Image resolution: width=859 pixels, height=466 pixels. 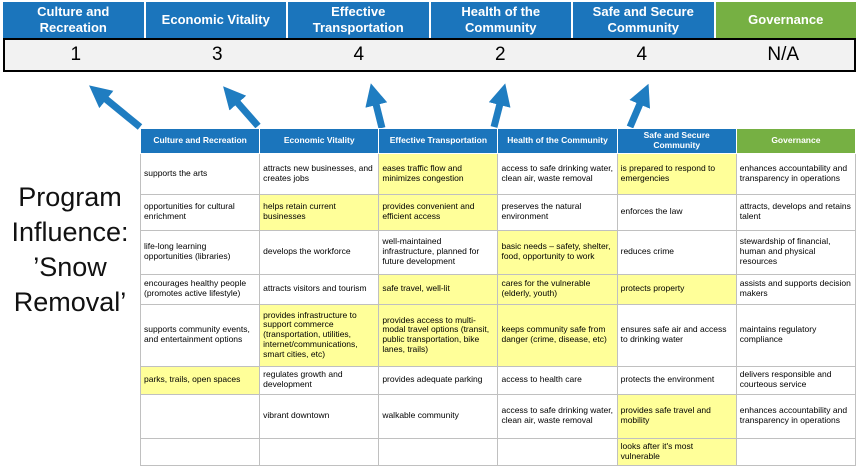 What do you see at coordinates (438, 380) in the screenshot?
I see `matrix-cell: provides adequate parking` at bounding box center [438, 380].